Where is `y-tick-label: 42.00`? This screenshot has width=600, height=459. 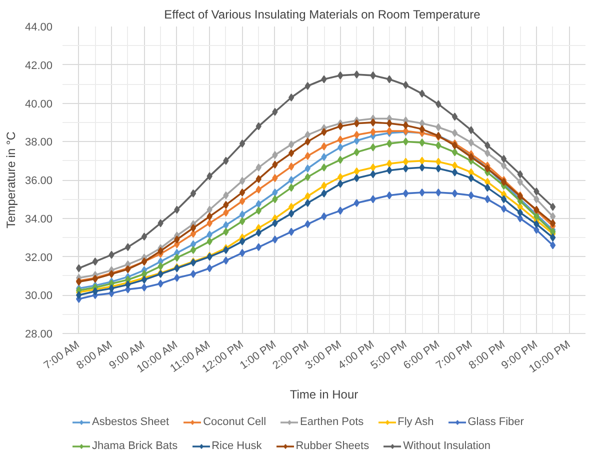 y-tick-label: 42.00 is located at coordinates (38, 66).